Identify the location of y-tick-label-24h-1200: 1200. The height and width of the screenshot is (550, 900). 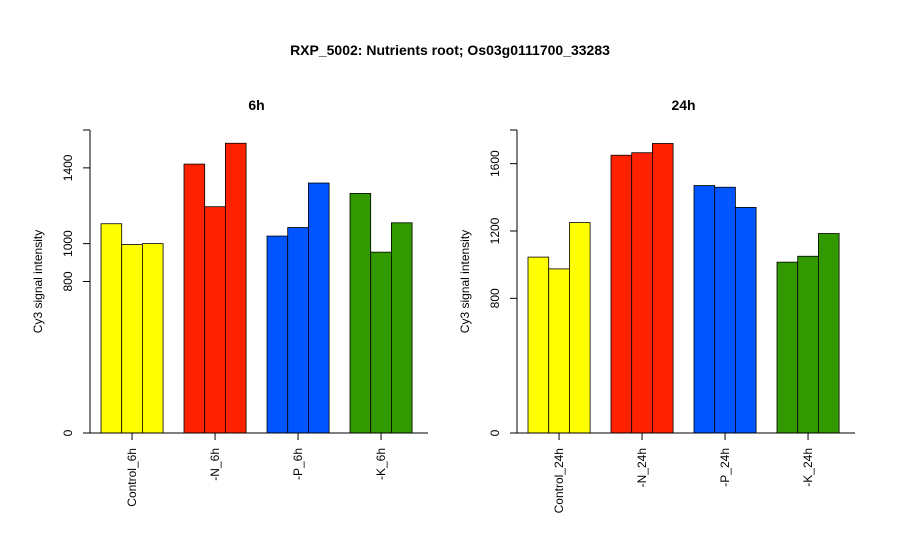
(495, 230).